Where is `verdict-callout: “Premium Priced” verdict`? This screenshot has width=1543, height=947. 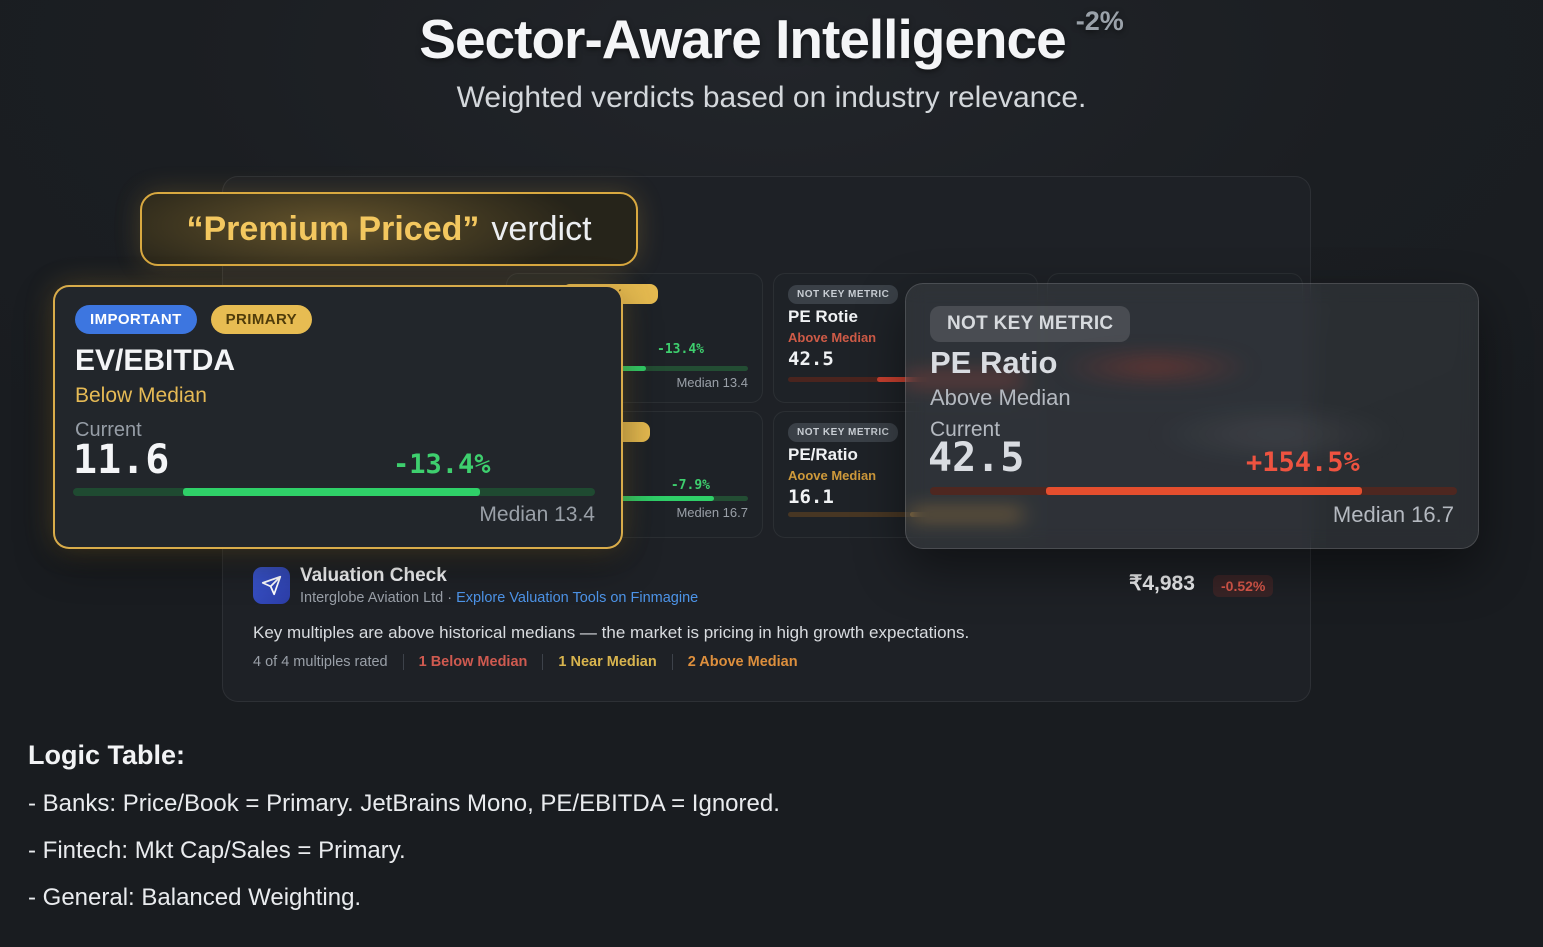
verdict-callout: “Premium Priced” verdict is located at coordinates (389, 229).